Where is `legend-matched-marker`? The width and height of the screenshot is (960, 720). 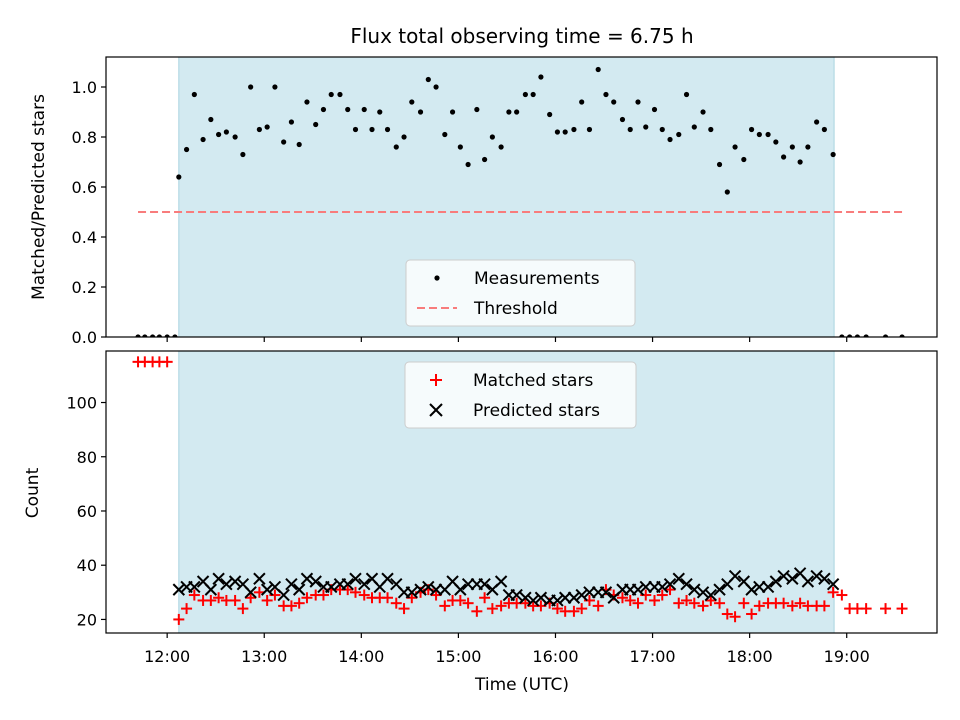 legend-matched-marker is located at coordinates (436, 380).